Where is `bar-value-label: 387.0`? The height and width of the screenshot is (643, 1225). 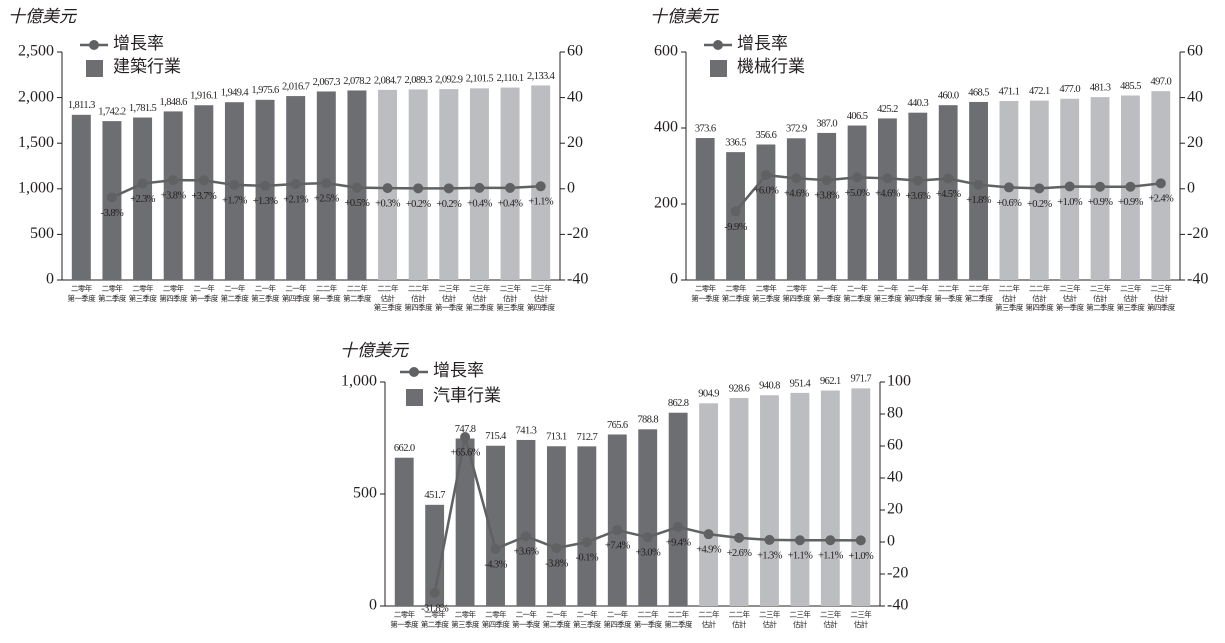 bar-value-label: 387.0 is located at coordinates (826, 123).